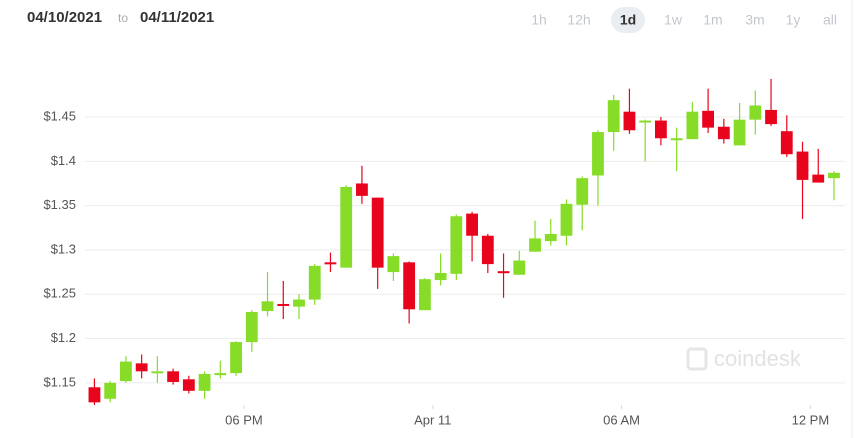 The width and height of the screenshot is (866, 438). I want to click on range-button: 1w, so click(673, 20).